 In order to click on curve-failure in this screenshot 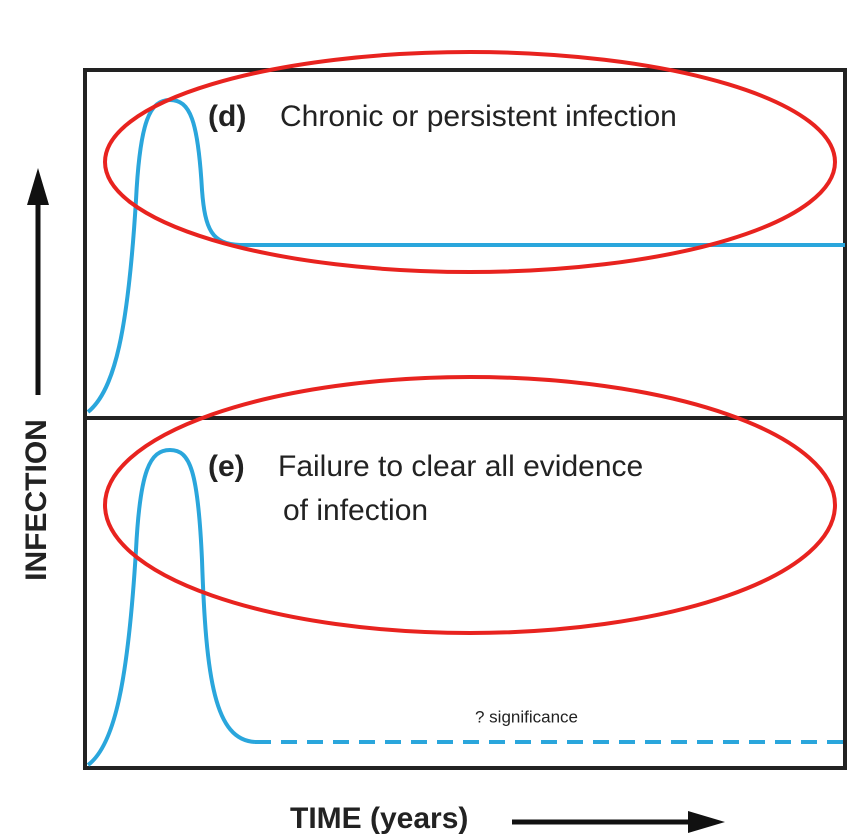, I will do `click(171, 607)`.